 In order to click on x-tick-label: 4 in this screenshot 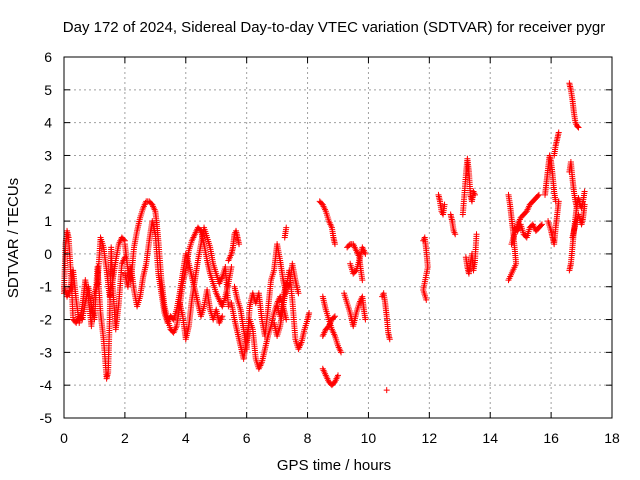, I will do `click(186, 438)`.